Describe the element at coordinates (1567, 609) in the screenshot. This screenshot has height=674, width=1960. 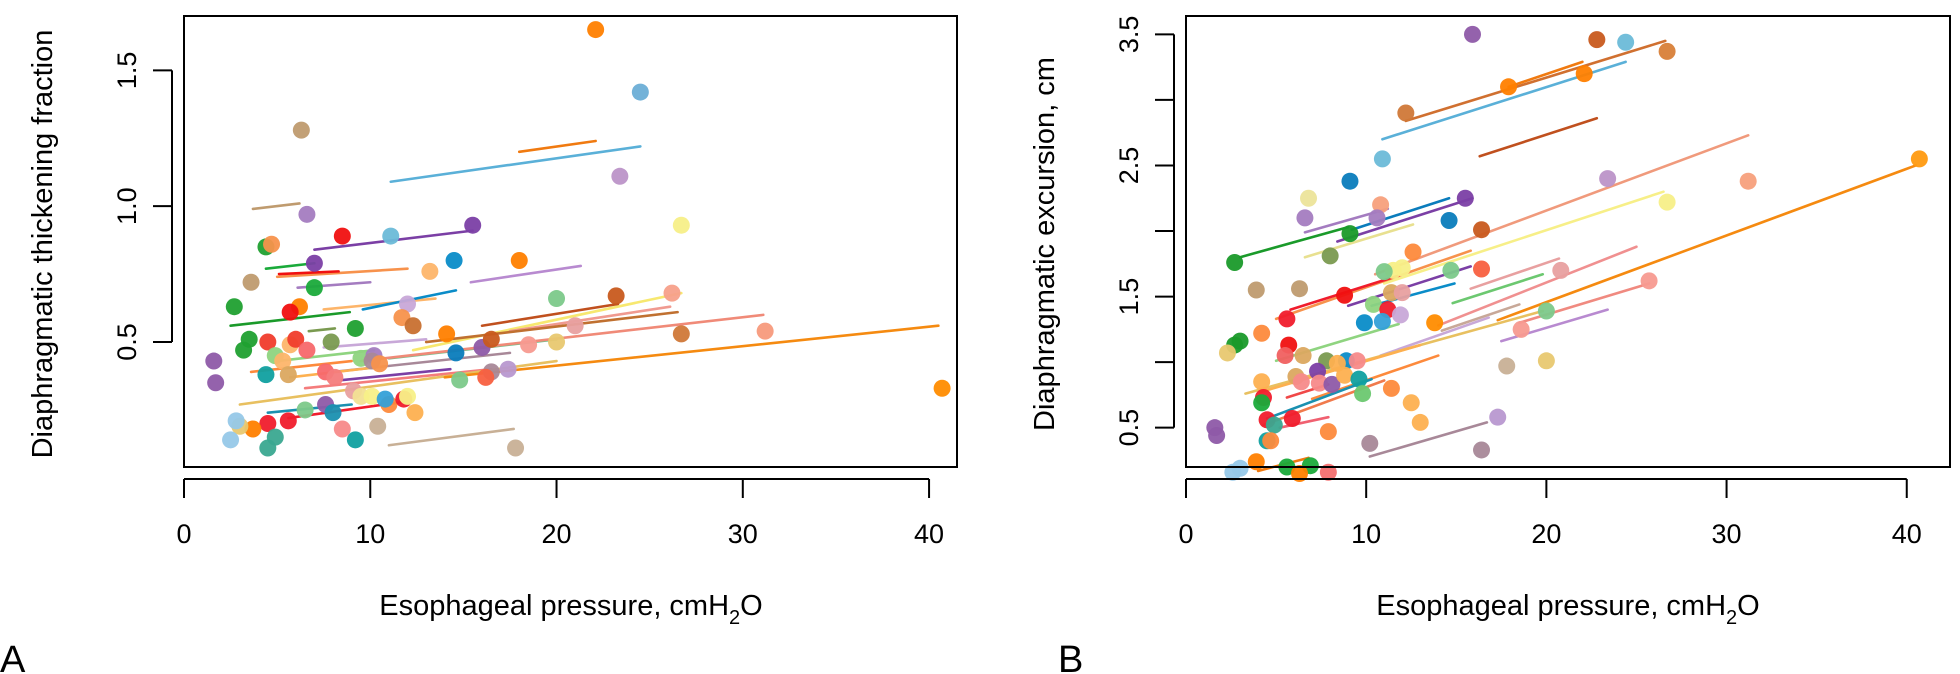
I see `panel-b-x-axis-label: Esophageal pressure, cmH2O` at that location.